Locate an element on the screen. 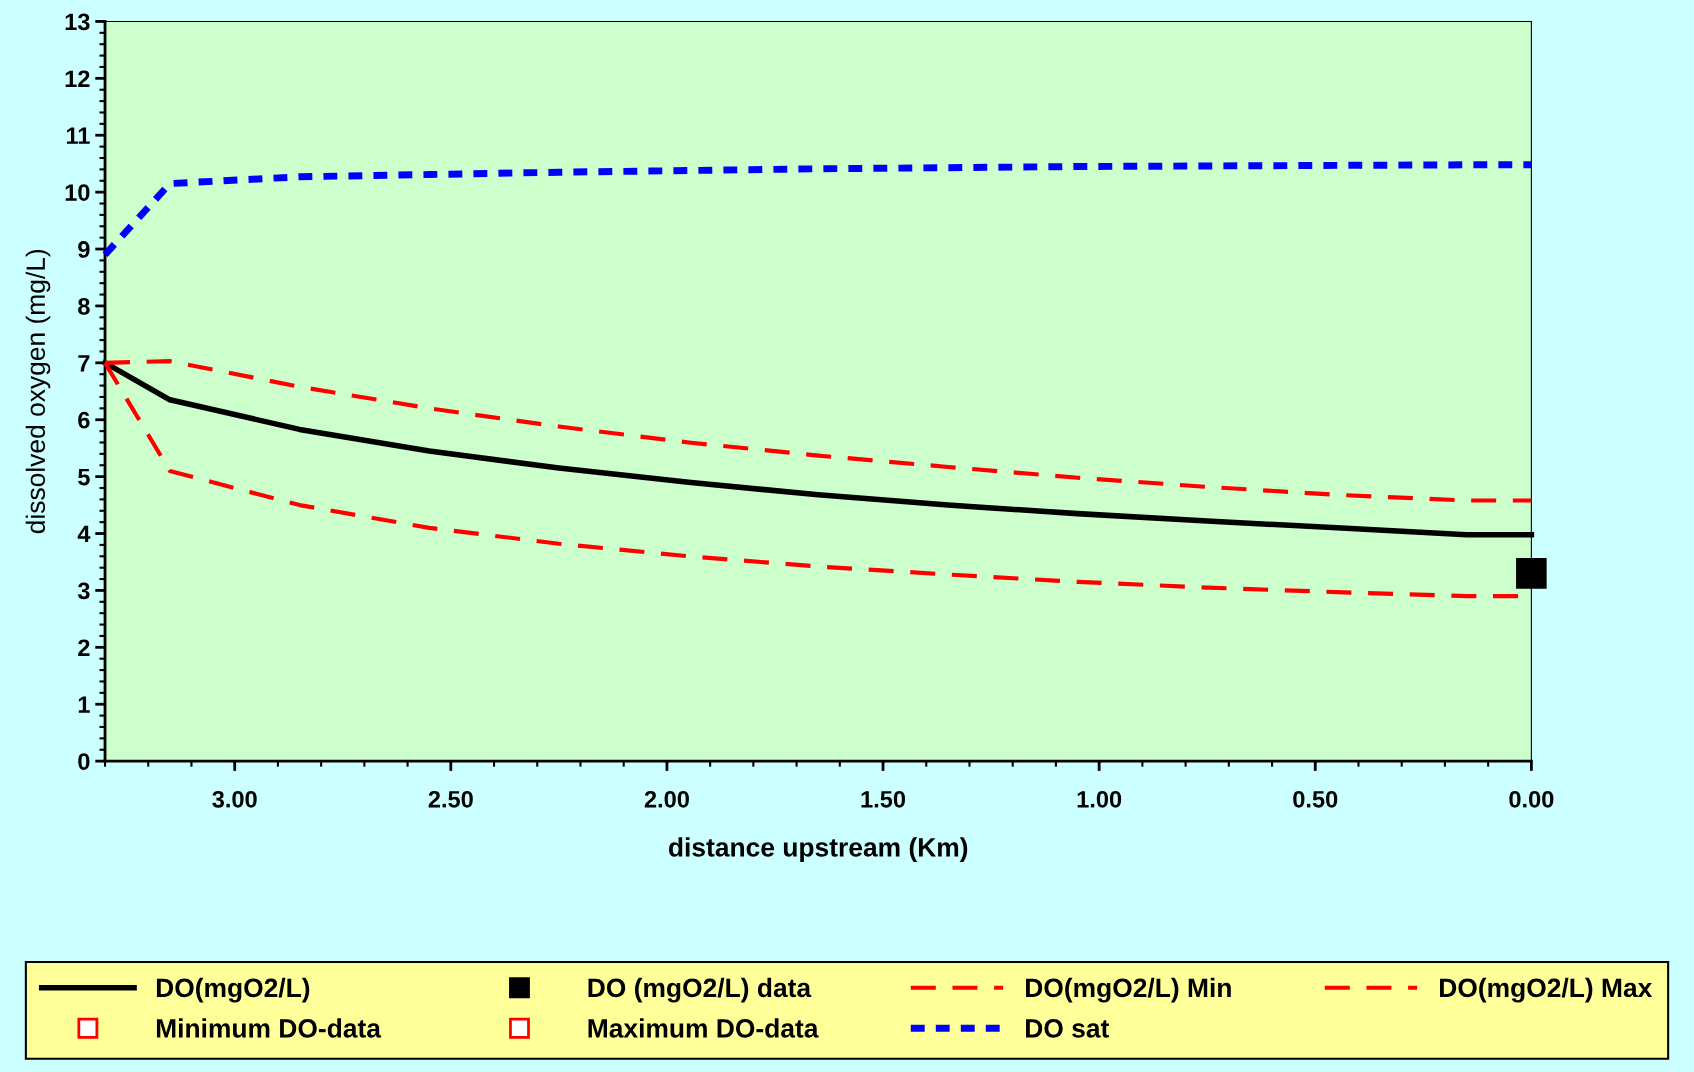 Image resolution: width=1694 pixels, height=1072 pixels. legend-label: DO(mgO2/L) Min is located at coordinates (1128, 990).